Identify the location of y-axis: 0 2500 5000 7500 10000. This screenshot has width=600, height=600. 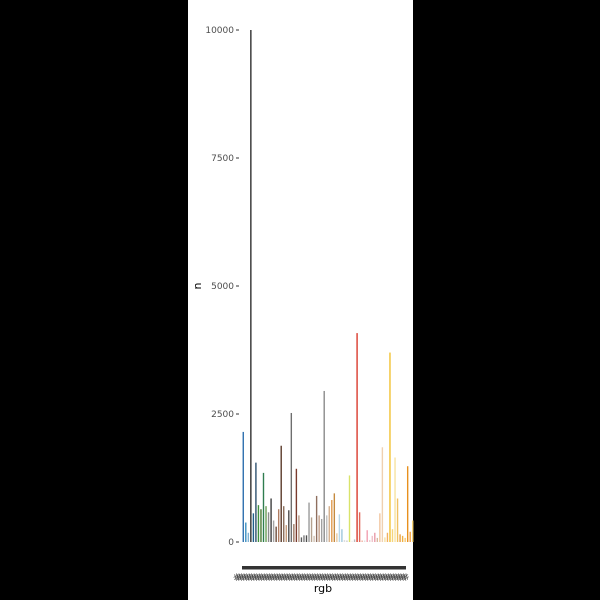
(222, 287).